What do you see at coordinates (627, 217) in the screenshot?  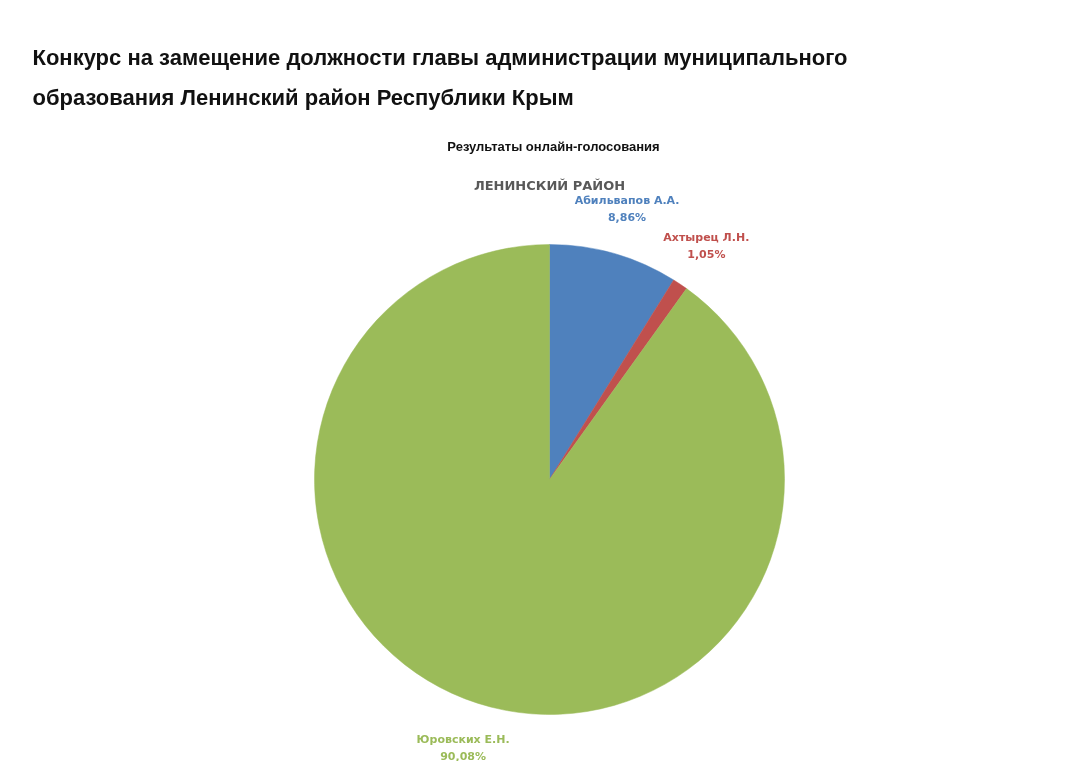 I see `data-label: 8,86%` at bounding box center [627, 217].